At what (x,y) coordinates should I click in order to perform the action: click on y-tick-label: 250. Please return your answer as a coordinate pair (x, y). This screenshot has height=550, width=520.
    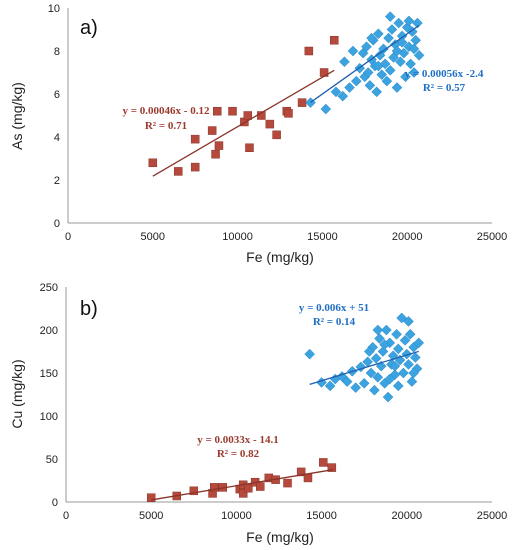
    Looking at the image, I should click on (49, 288).